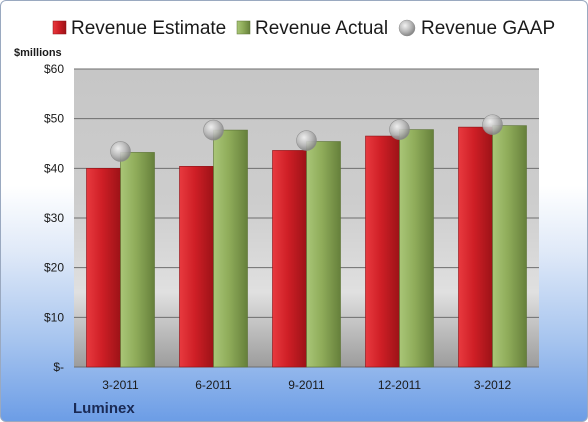 Image resolution: width=588 pixels, height=422 pixels. I want to click on x-tick-label: 9-2011, so click(306, 385).